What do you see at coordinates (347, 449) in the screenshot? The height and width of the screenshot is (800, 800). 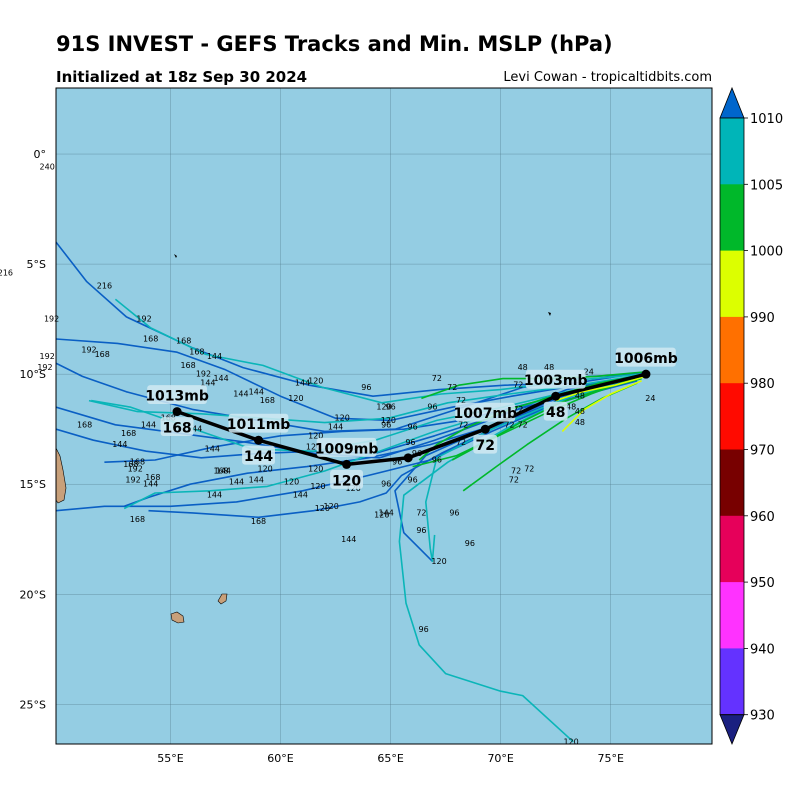 I see `svg-text: 1009mb` at bounding box center [347, 449].